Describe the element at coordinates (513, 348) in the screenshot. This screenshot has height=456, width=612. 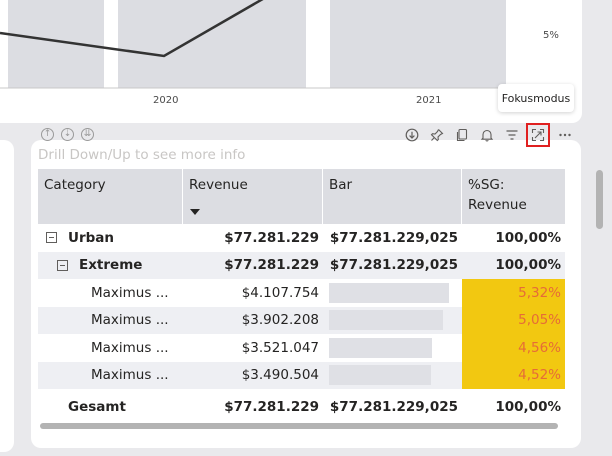
I see `pct-cell-highlighted: 4,56%` at that location.